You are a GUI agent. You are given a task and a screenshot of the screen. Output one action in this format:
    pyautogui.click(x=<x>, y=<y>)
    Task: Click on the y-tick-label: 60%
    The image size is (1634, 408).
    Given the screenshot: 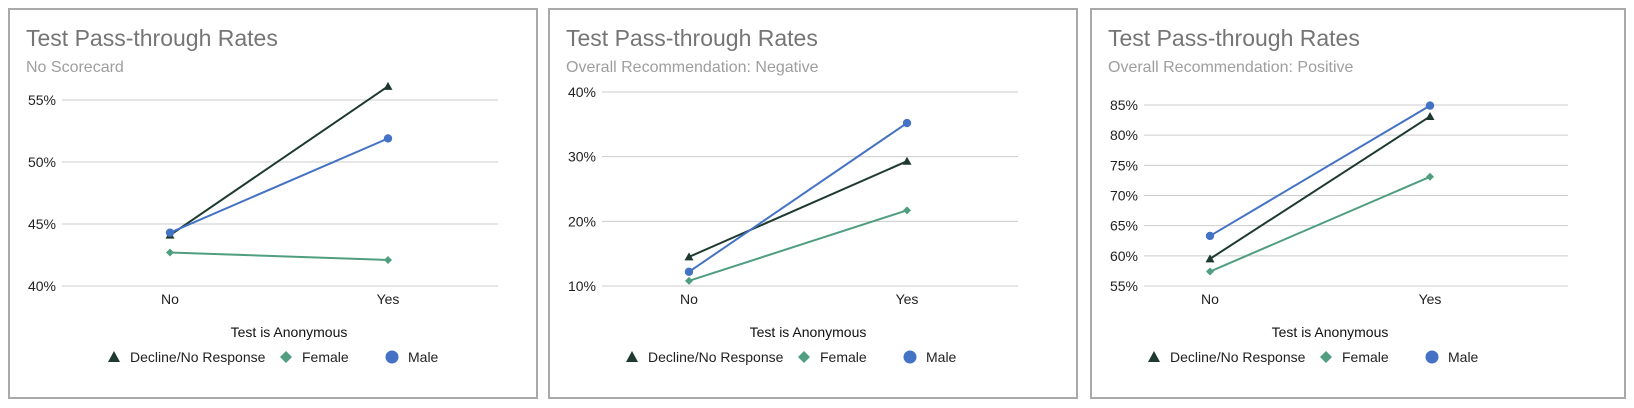 What is the action you would take?
    pyautogui.click(x=1124, y=256)
    